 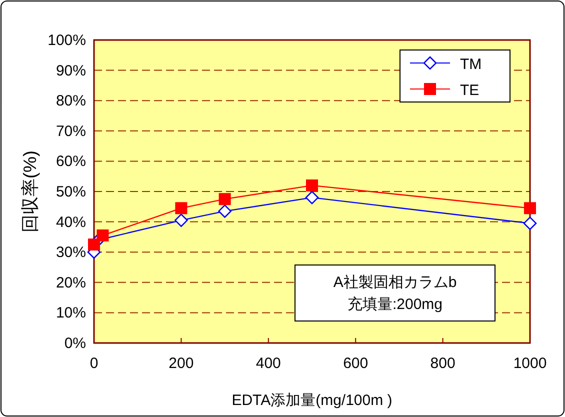 I want to click on y-tick-label: 70%, so click(x=71, y=131).